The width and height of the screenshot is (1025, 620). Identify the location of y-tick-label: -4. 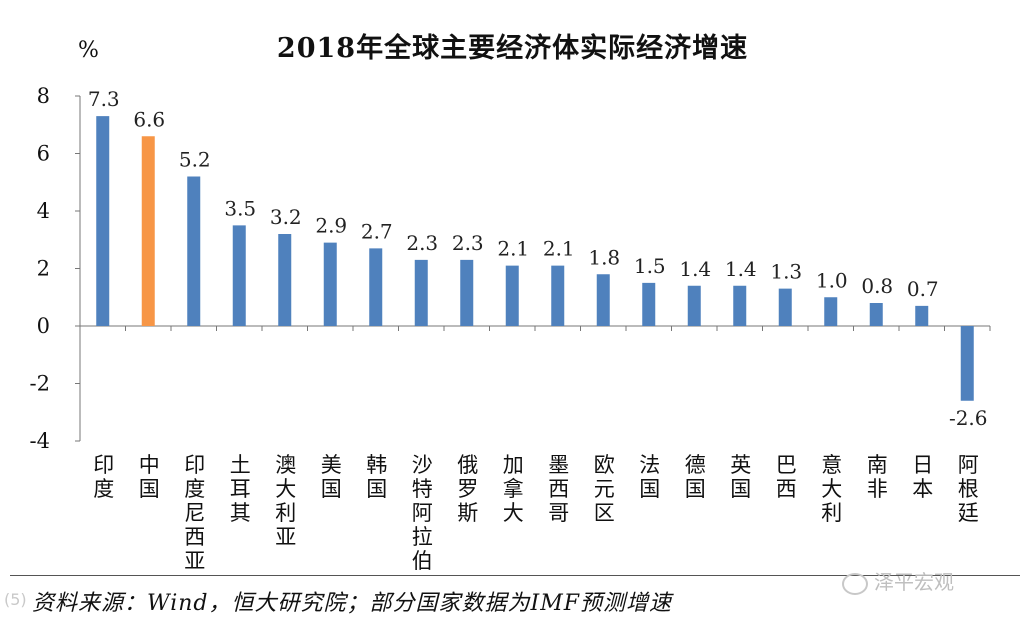
(40, 441).